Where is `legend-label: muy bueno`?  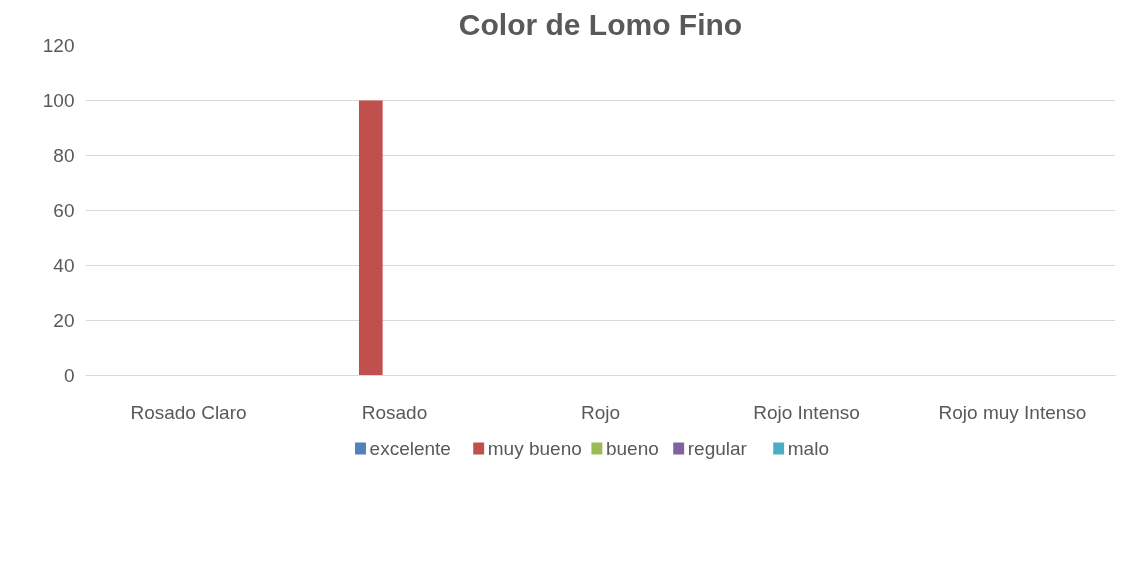 legend-label: muy bueno is located at coordinates (534, 448).